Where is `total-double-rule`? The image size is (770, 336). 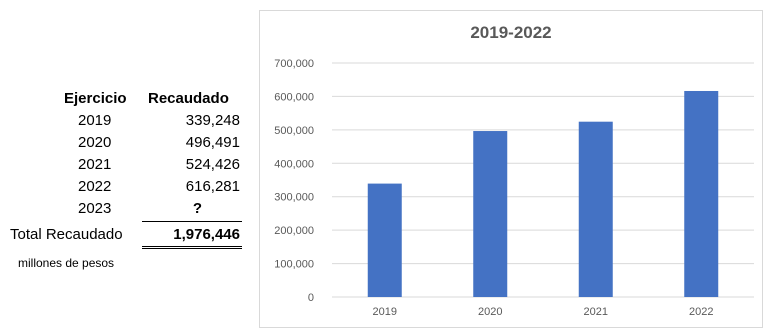 total-double-rule is located at coordinates (192, 247).